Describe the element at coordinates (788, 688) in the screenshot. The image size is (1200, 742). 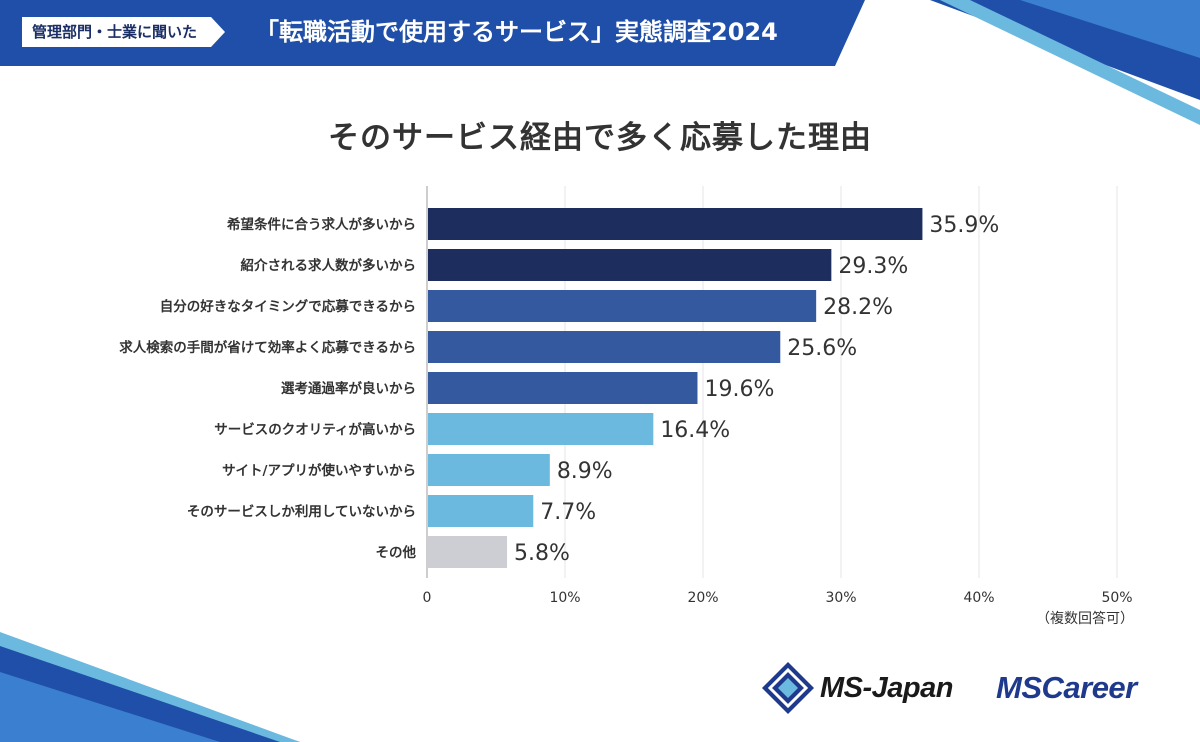
I see `msjapan-diamond-icon` at that location.